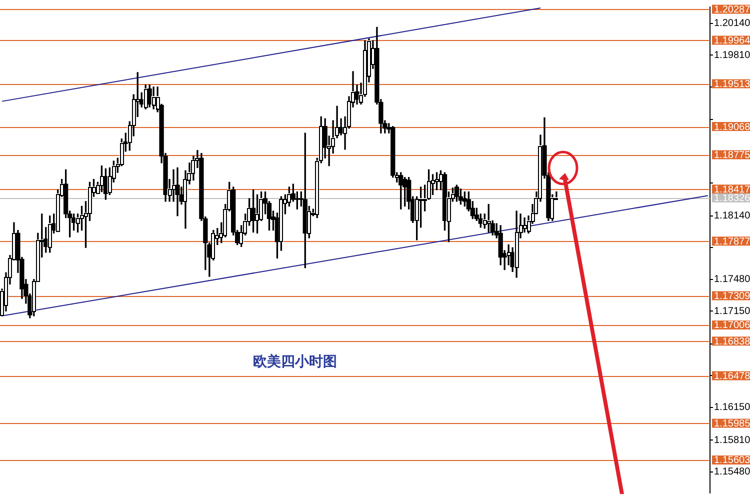 The width and height of the screenshot is (750, 500). What do you see at coordinates (732, 190) in the screenshot?
I see `ref-line-label: 1.18417` at bounding box center [732, 190].